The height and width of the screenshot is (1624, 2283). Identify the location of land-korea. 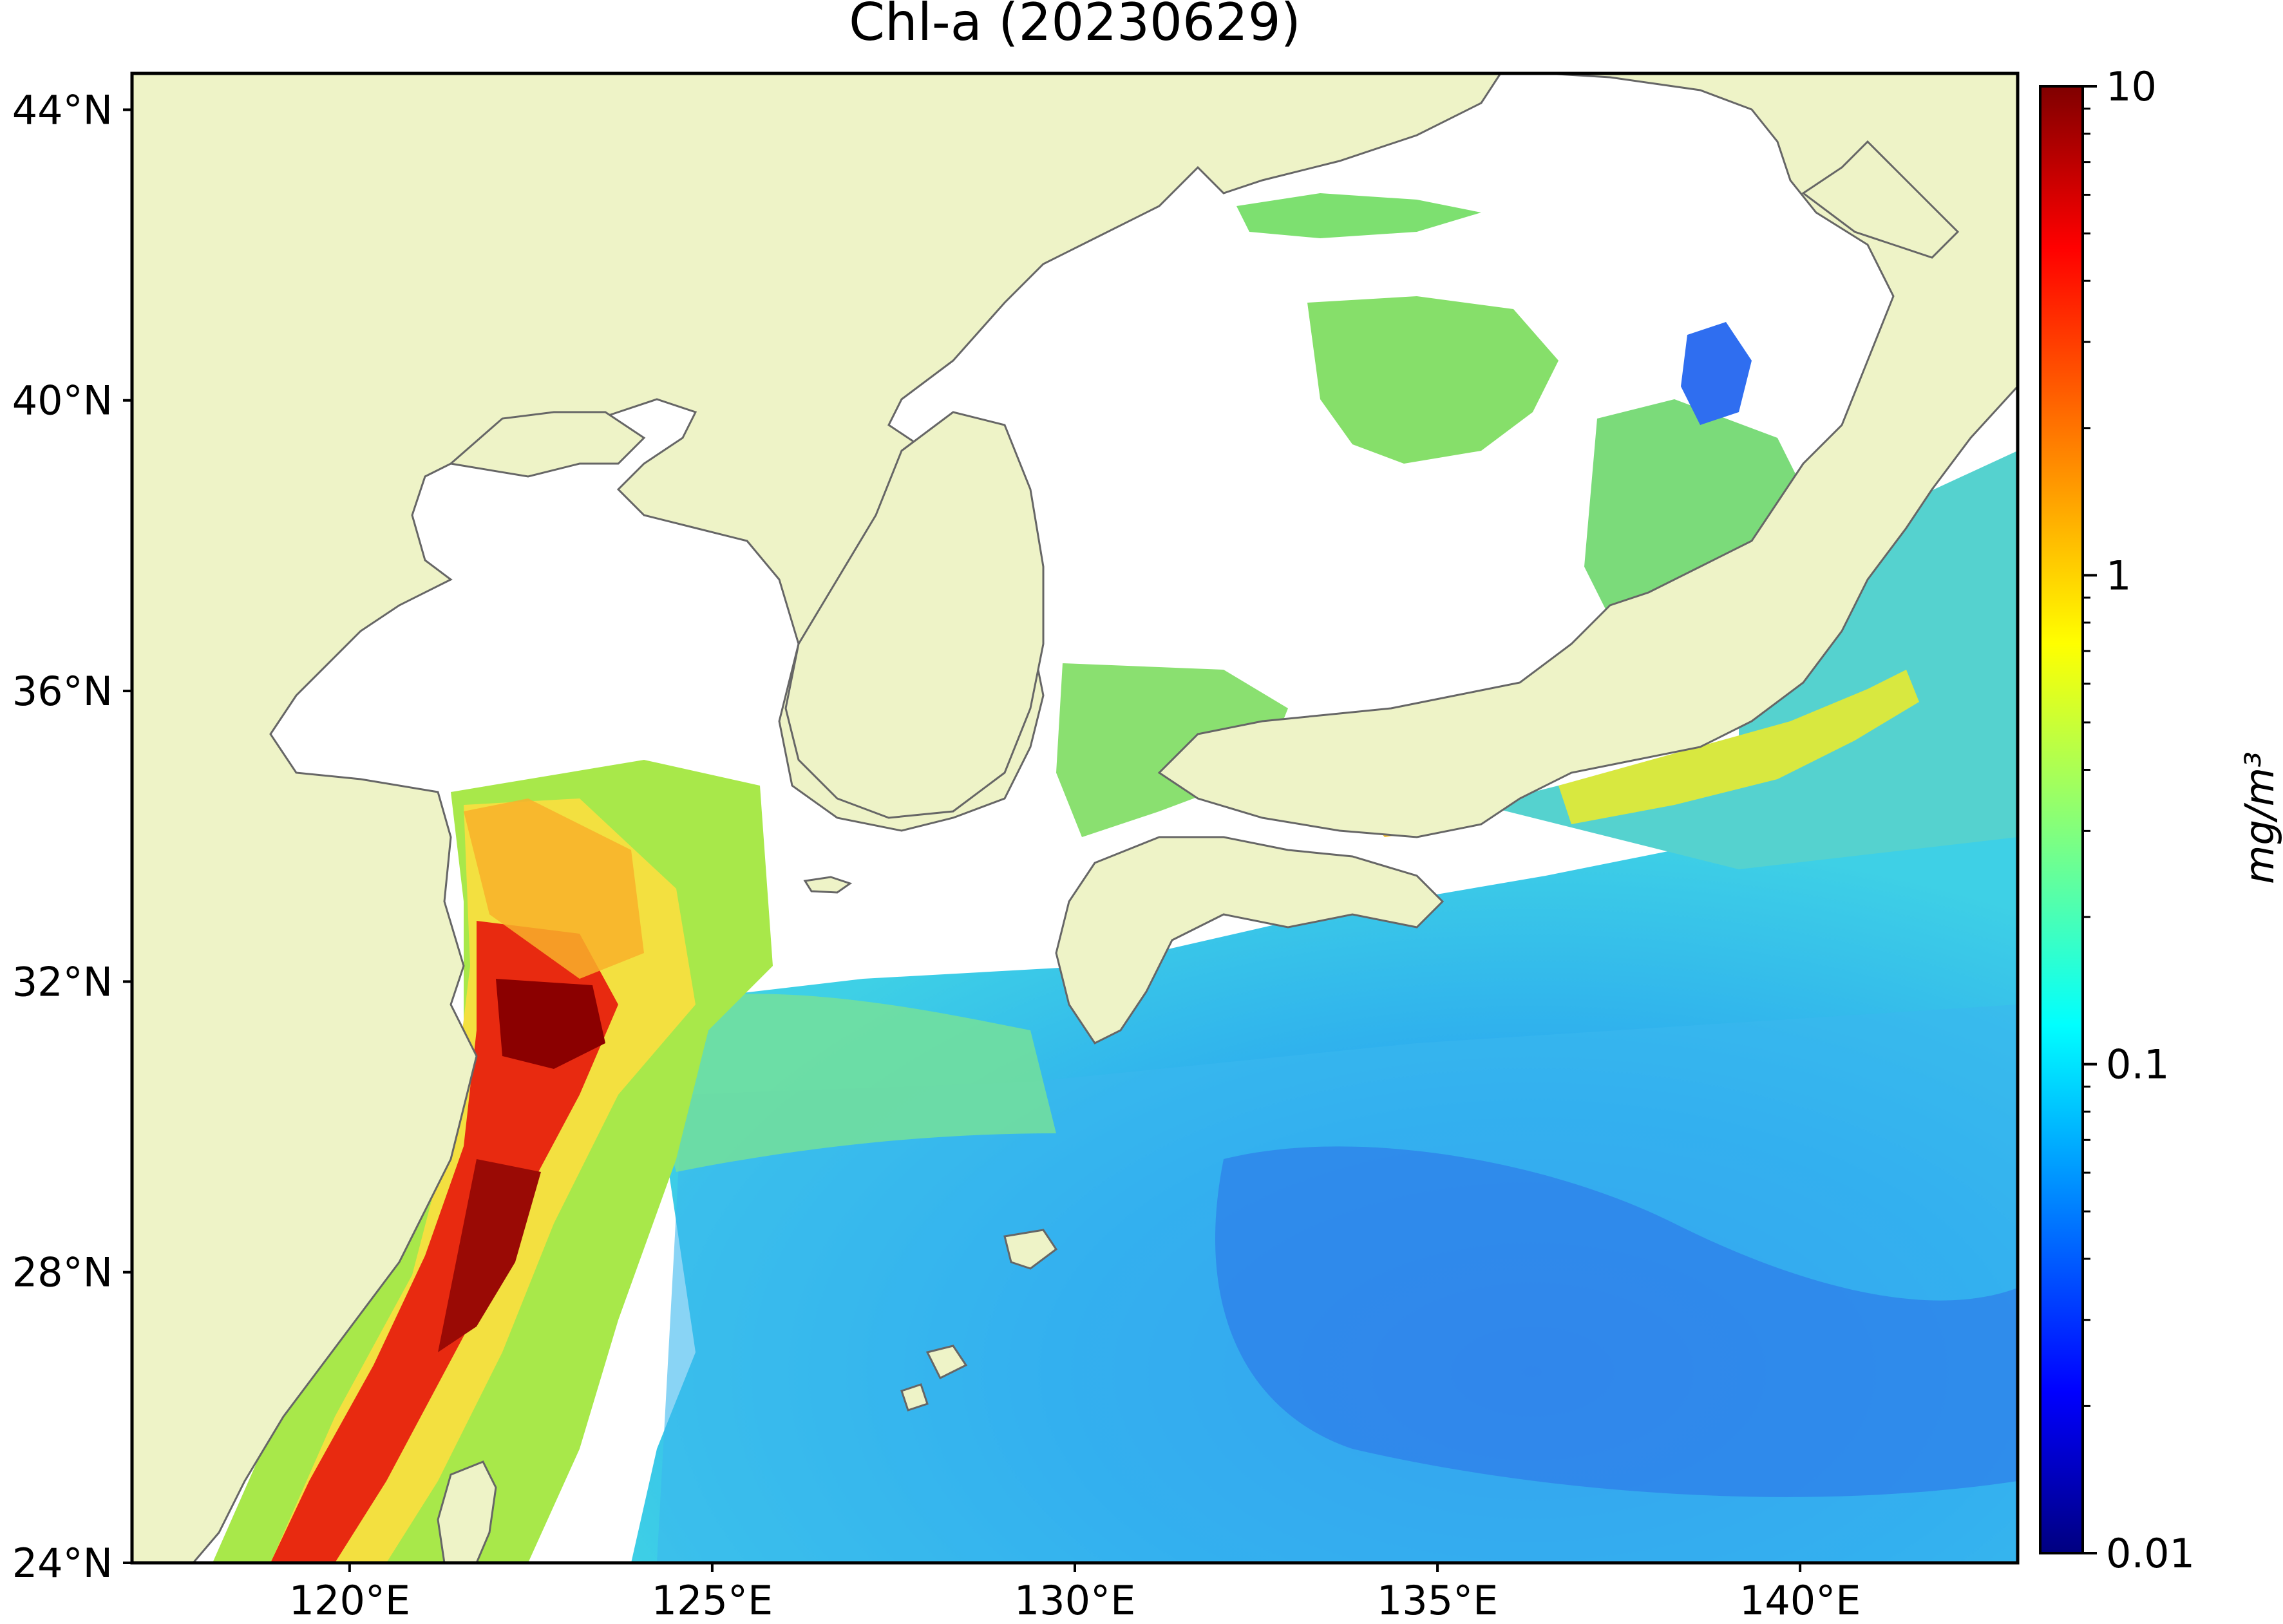
(914, 615).